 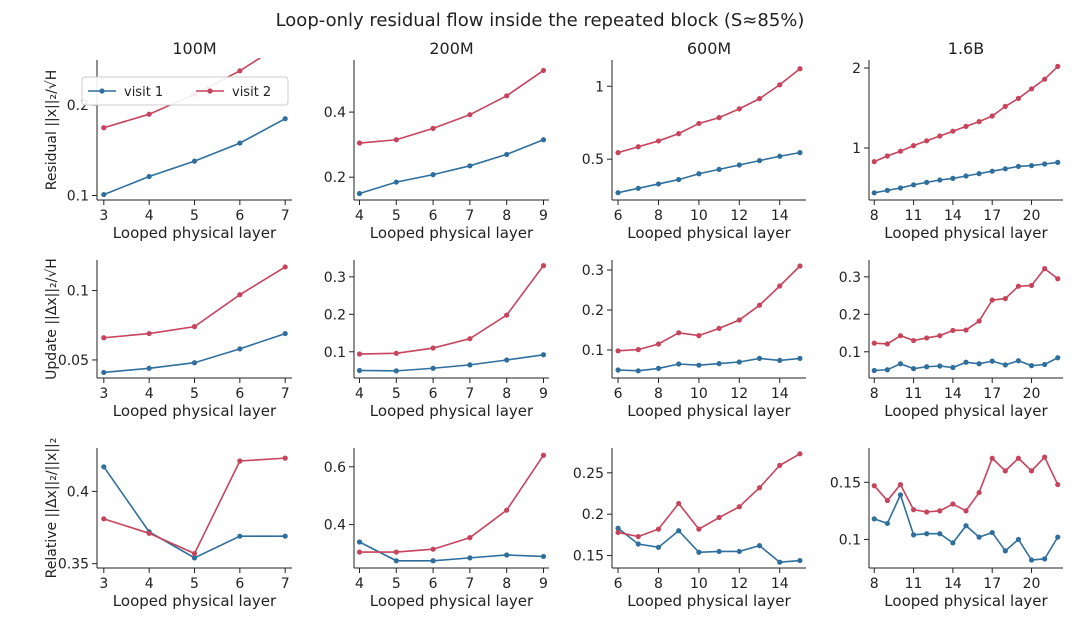 What do you see at coordinates (593, 311) in the screenshot?
I see `y-tick-label: 0.2` at bounding box center [593, 311].